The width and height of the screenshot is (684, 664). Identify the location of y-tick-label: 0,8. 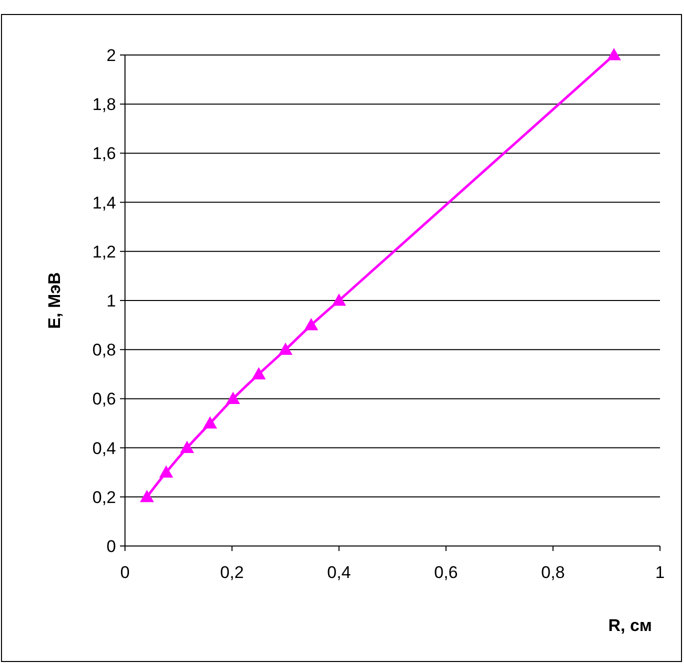
(104, 350).